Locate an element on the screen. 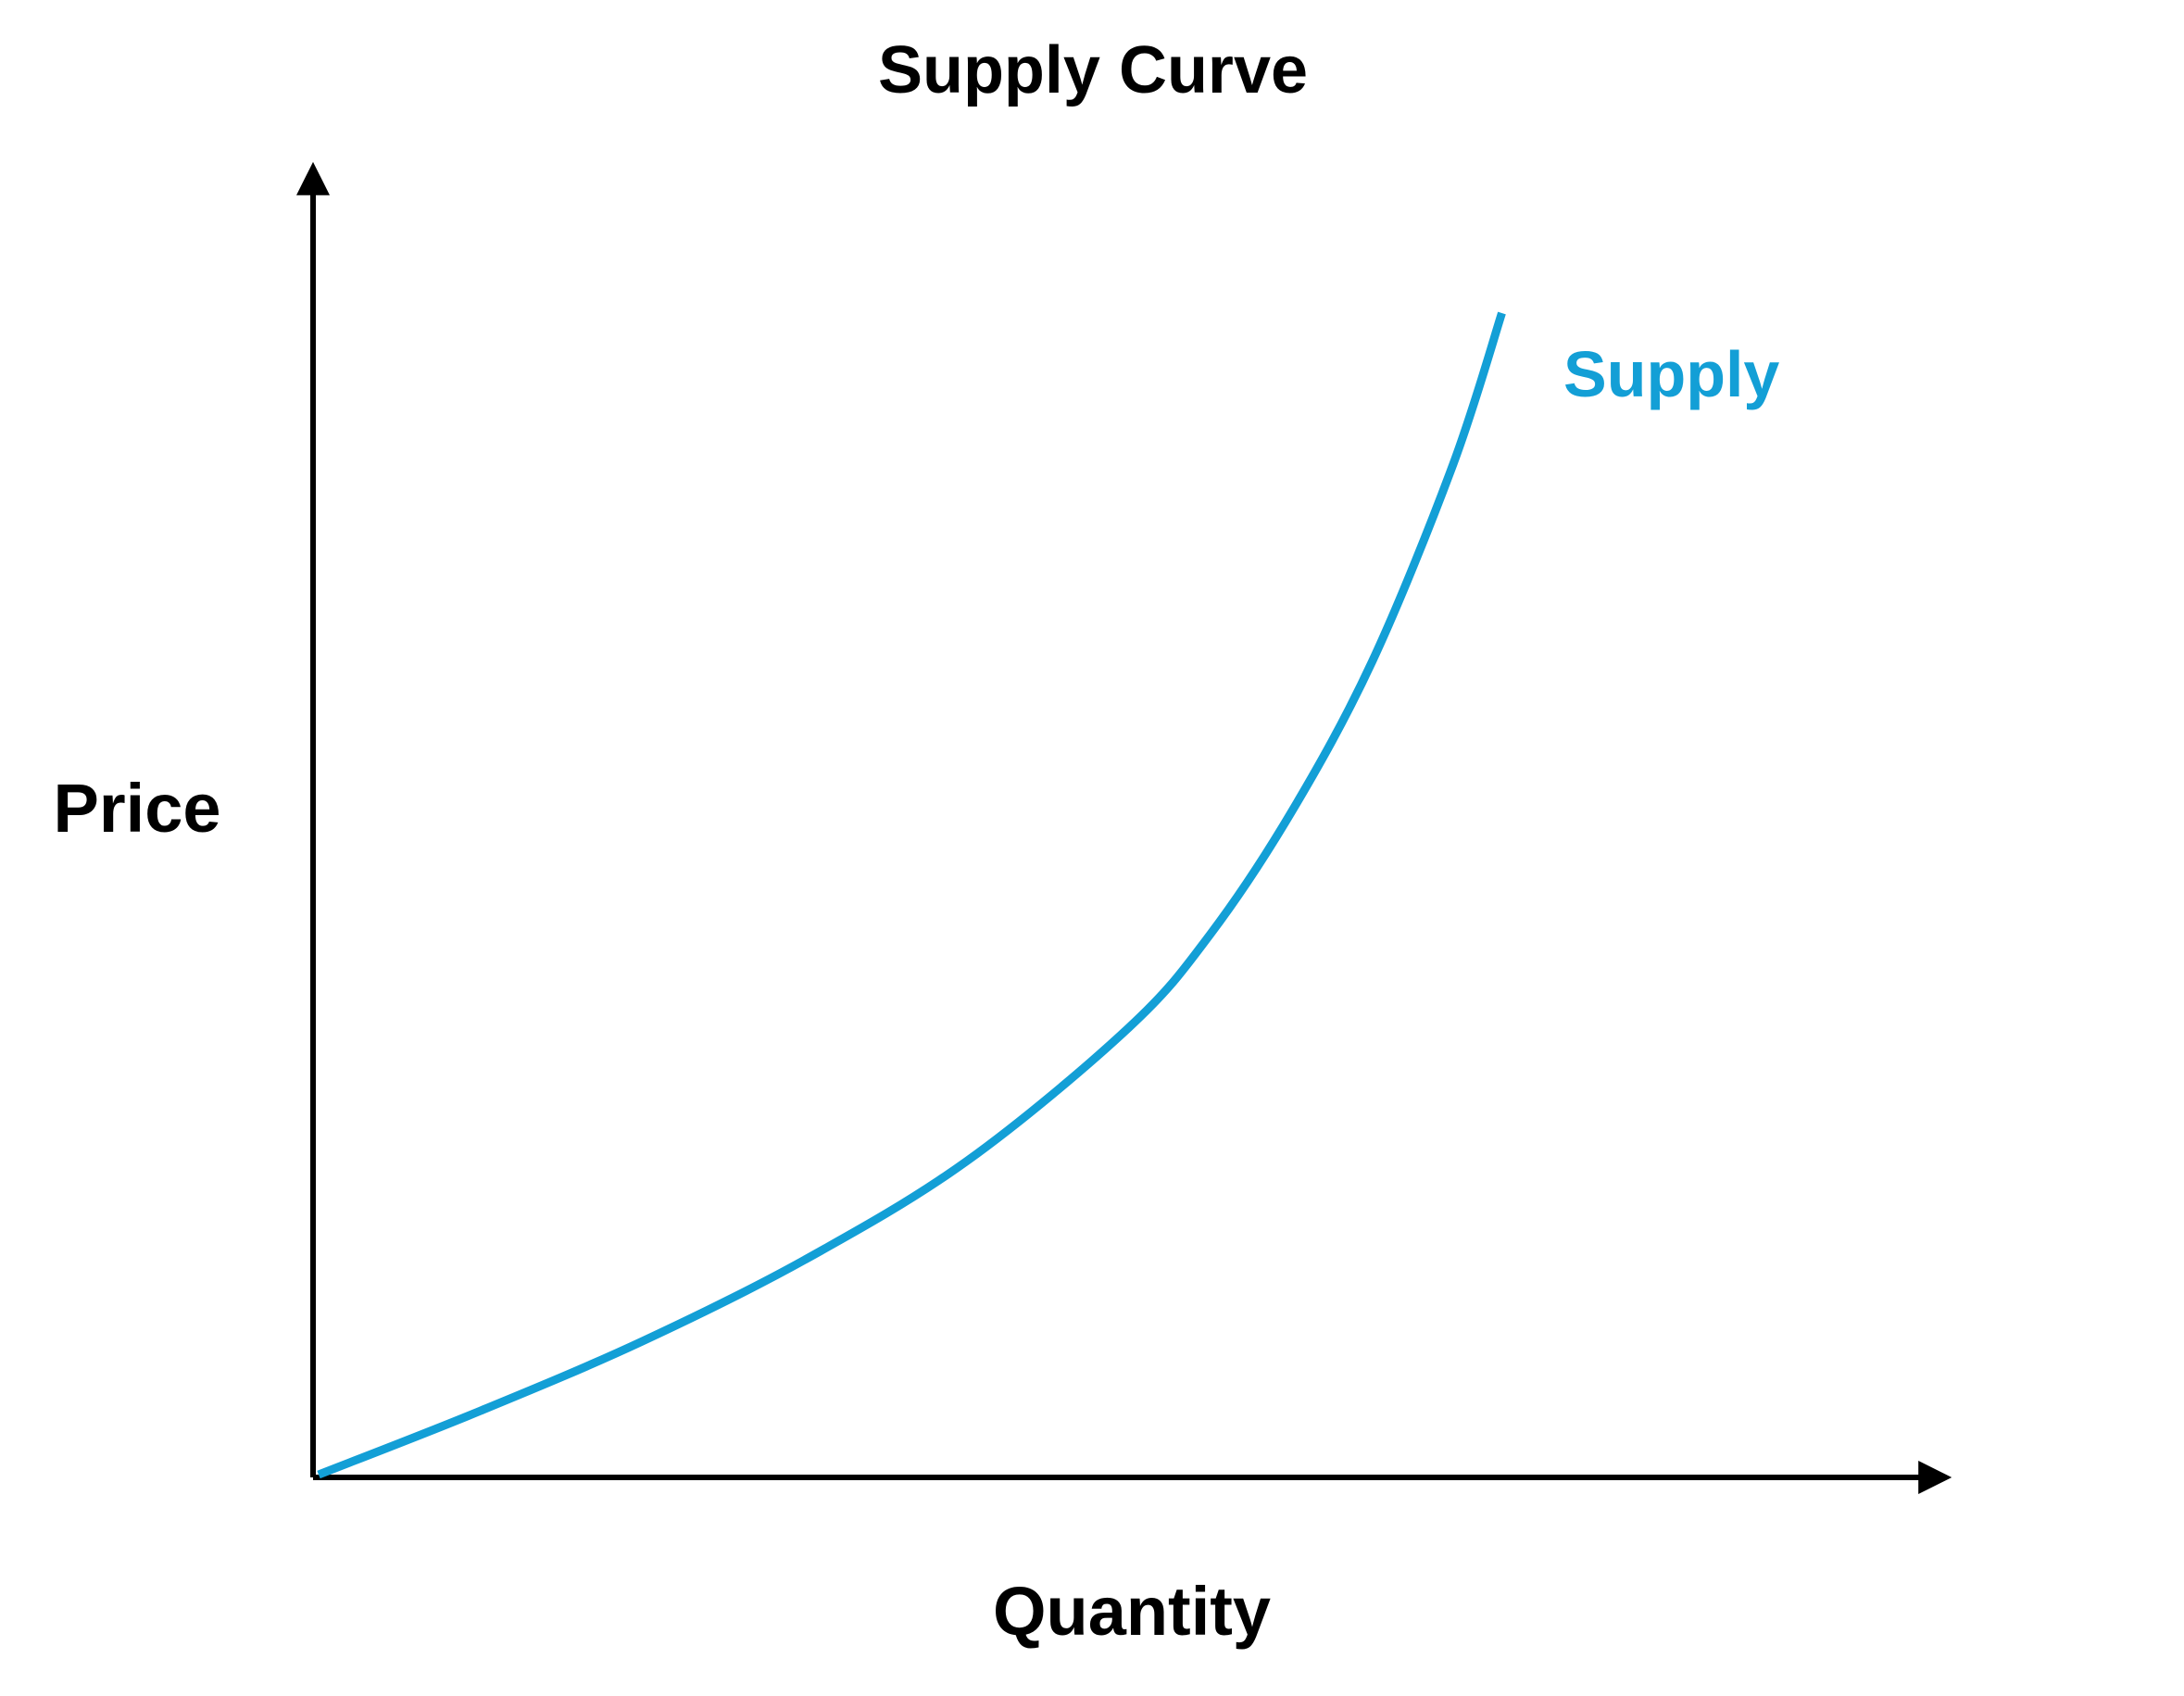 The image size is (2184, 1696). supply-series-label: Supply is located at coordinates (1671, 374).